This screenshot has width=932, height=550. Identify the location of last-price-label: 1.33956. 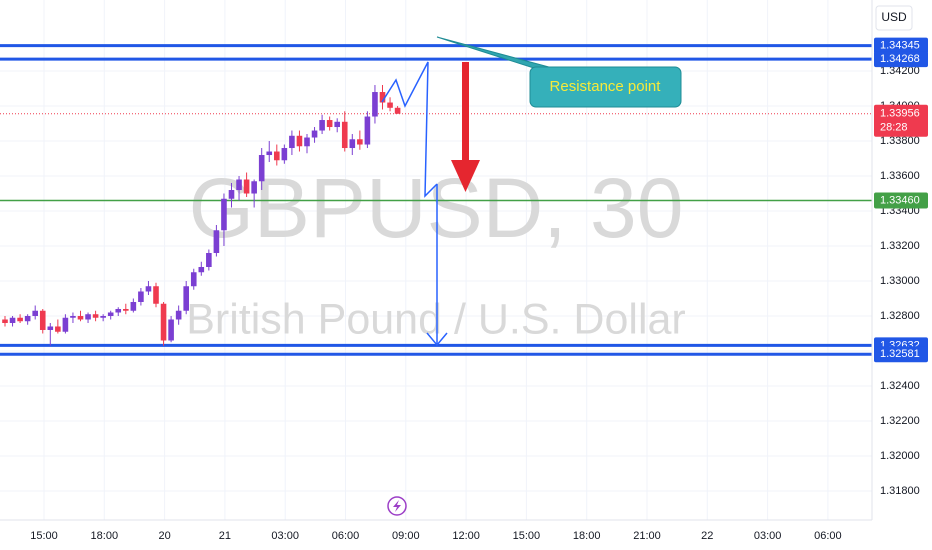
(900, 114).